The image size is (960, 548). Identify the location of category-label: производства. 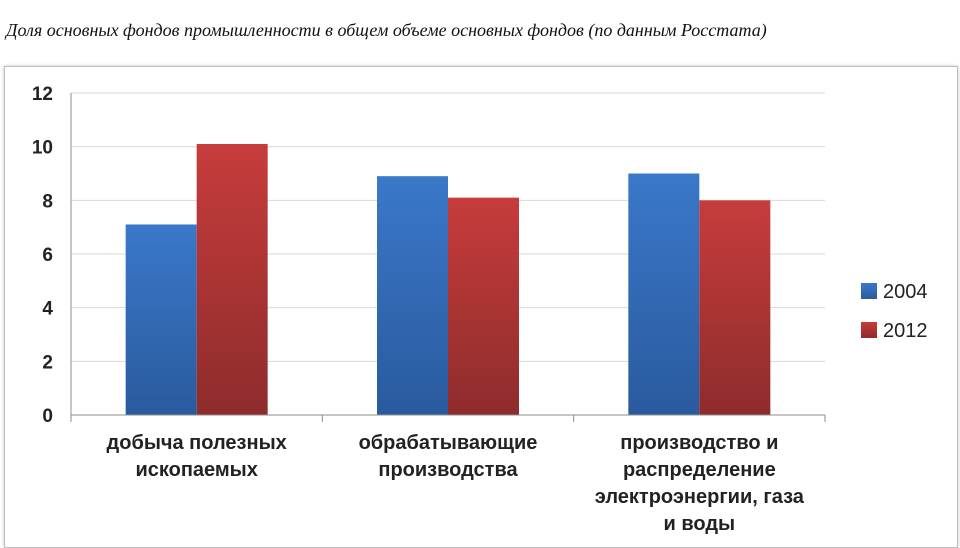
(448, 470).